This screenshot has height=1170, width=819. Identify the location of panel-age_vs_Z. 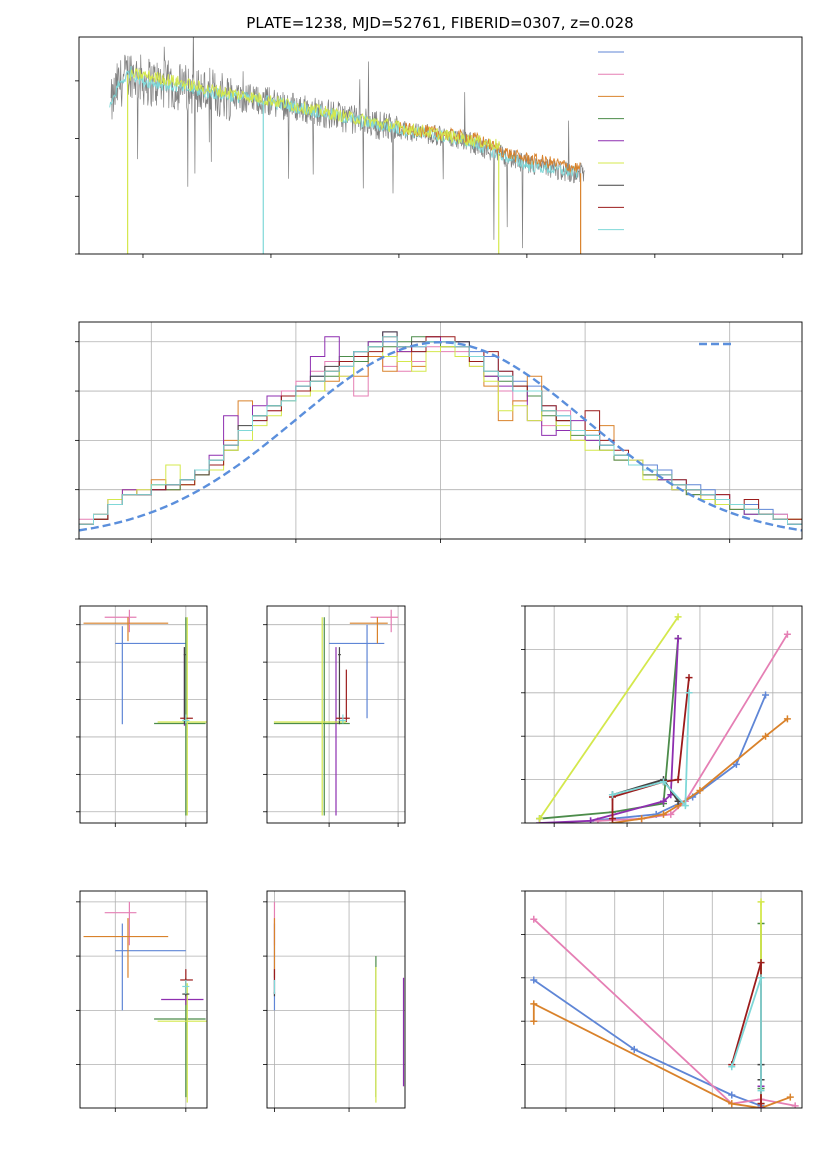
(142, 716).